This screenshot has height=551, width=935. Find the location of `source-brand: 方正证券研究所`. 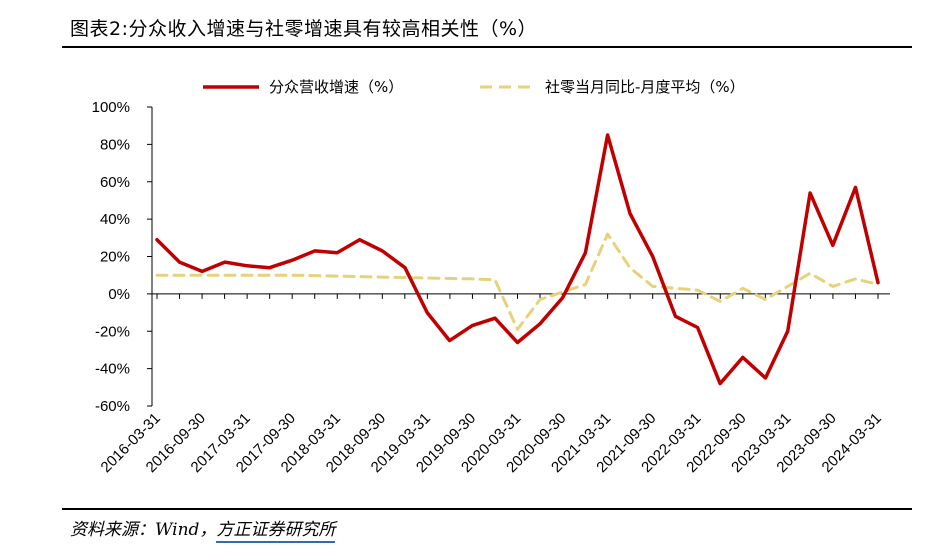

source-brand: 方正证券研究所 is located at coordinates (276, 531).